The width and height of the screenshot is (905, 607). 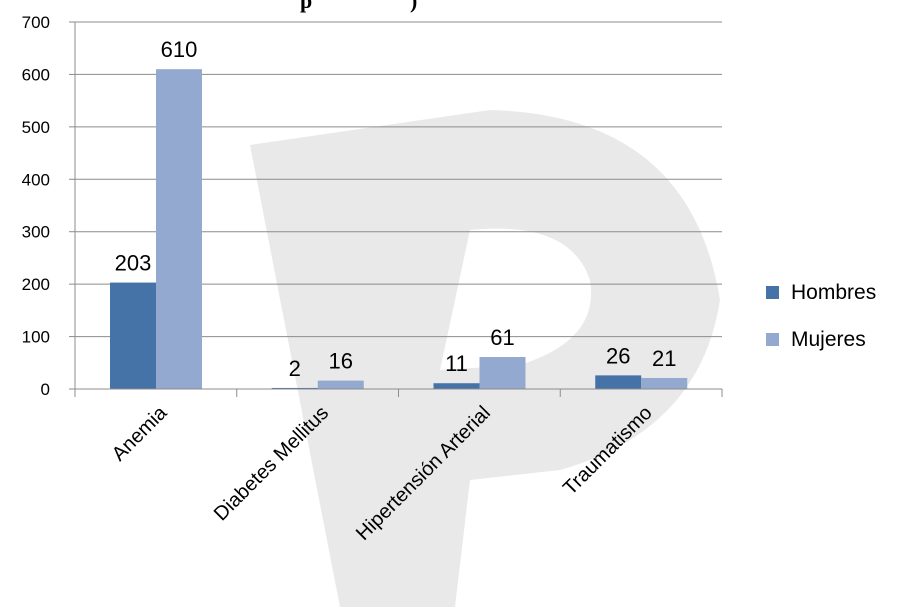 What do you see at coordinates (36, 22) in the screenshot?
I see `y-tick-label: 700` at bounding box center [36, 22].